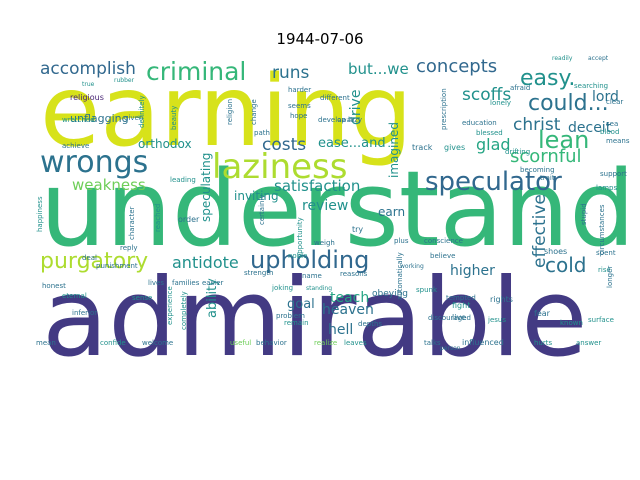 This screenshot has height=480, width=640. Describe the element at coordinates (456, 66) in the screenshot. I see `word-concepts: concepts` at that location.